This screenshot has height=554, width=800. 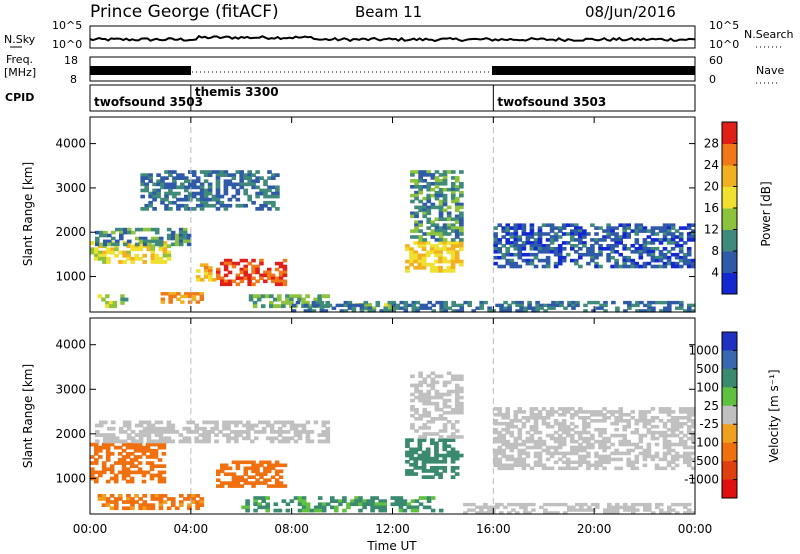 What do you see at coordinates (715, 251) in the screenshot?
I see `power-colorbar-tick-label: 8` at bounding box center [715, 251].